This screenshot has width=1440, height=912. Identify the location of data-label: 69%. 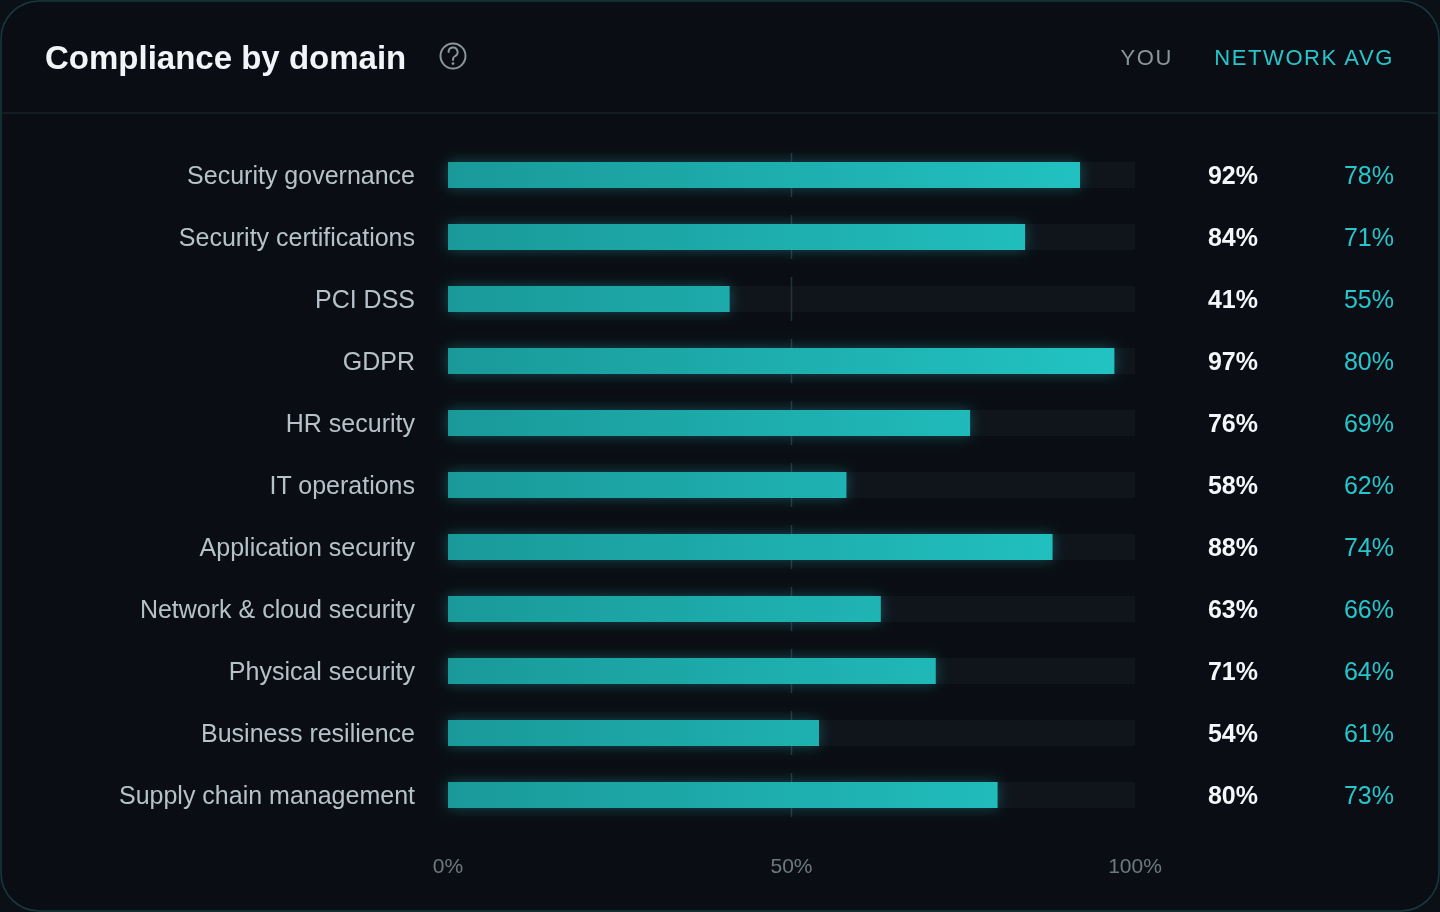
(1368, 423).